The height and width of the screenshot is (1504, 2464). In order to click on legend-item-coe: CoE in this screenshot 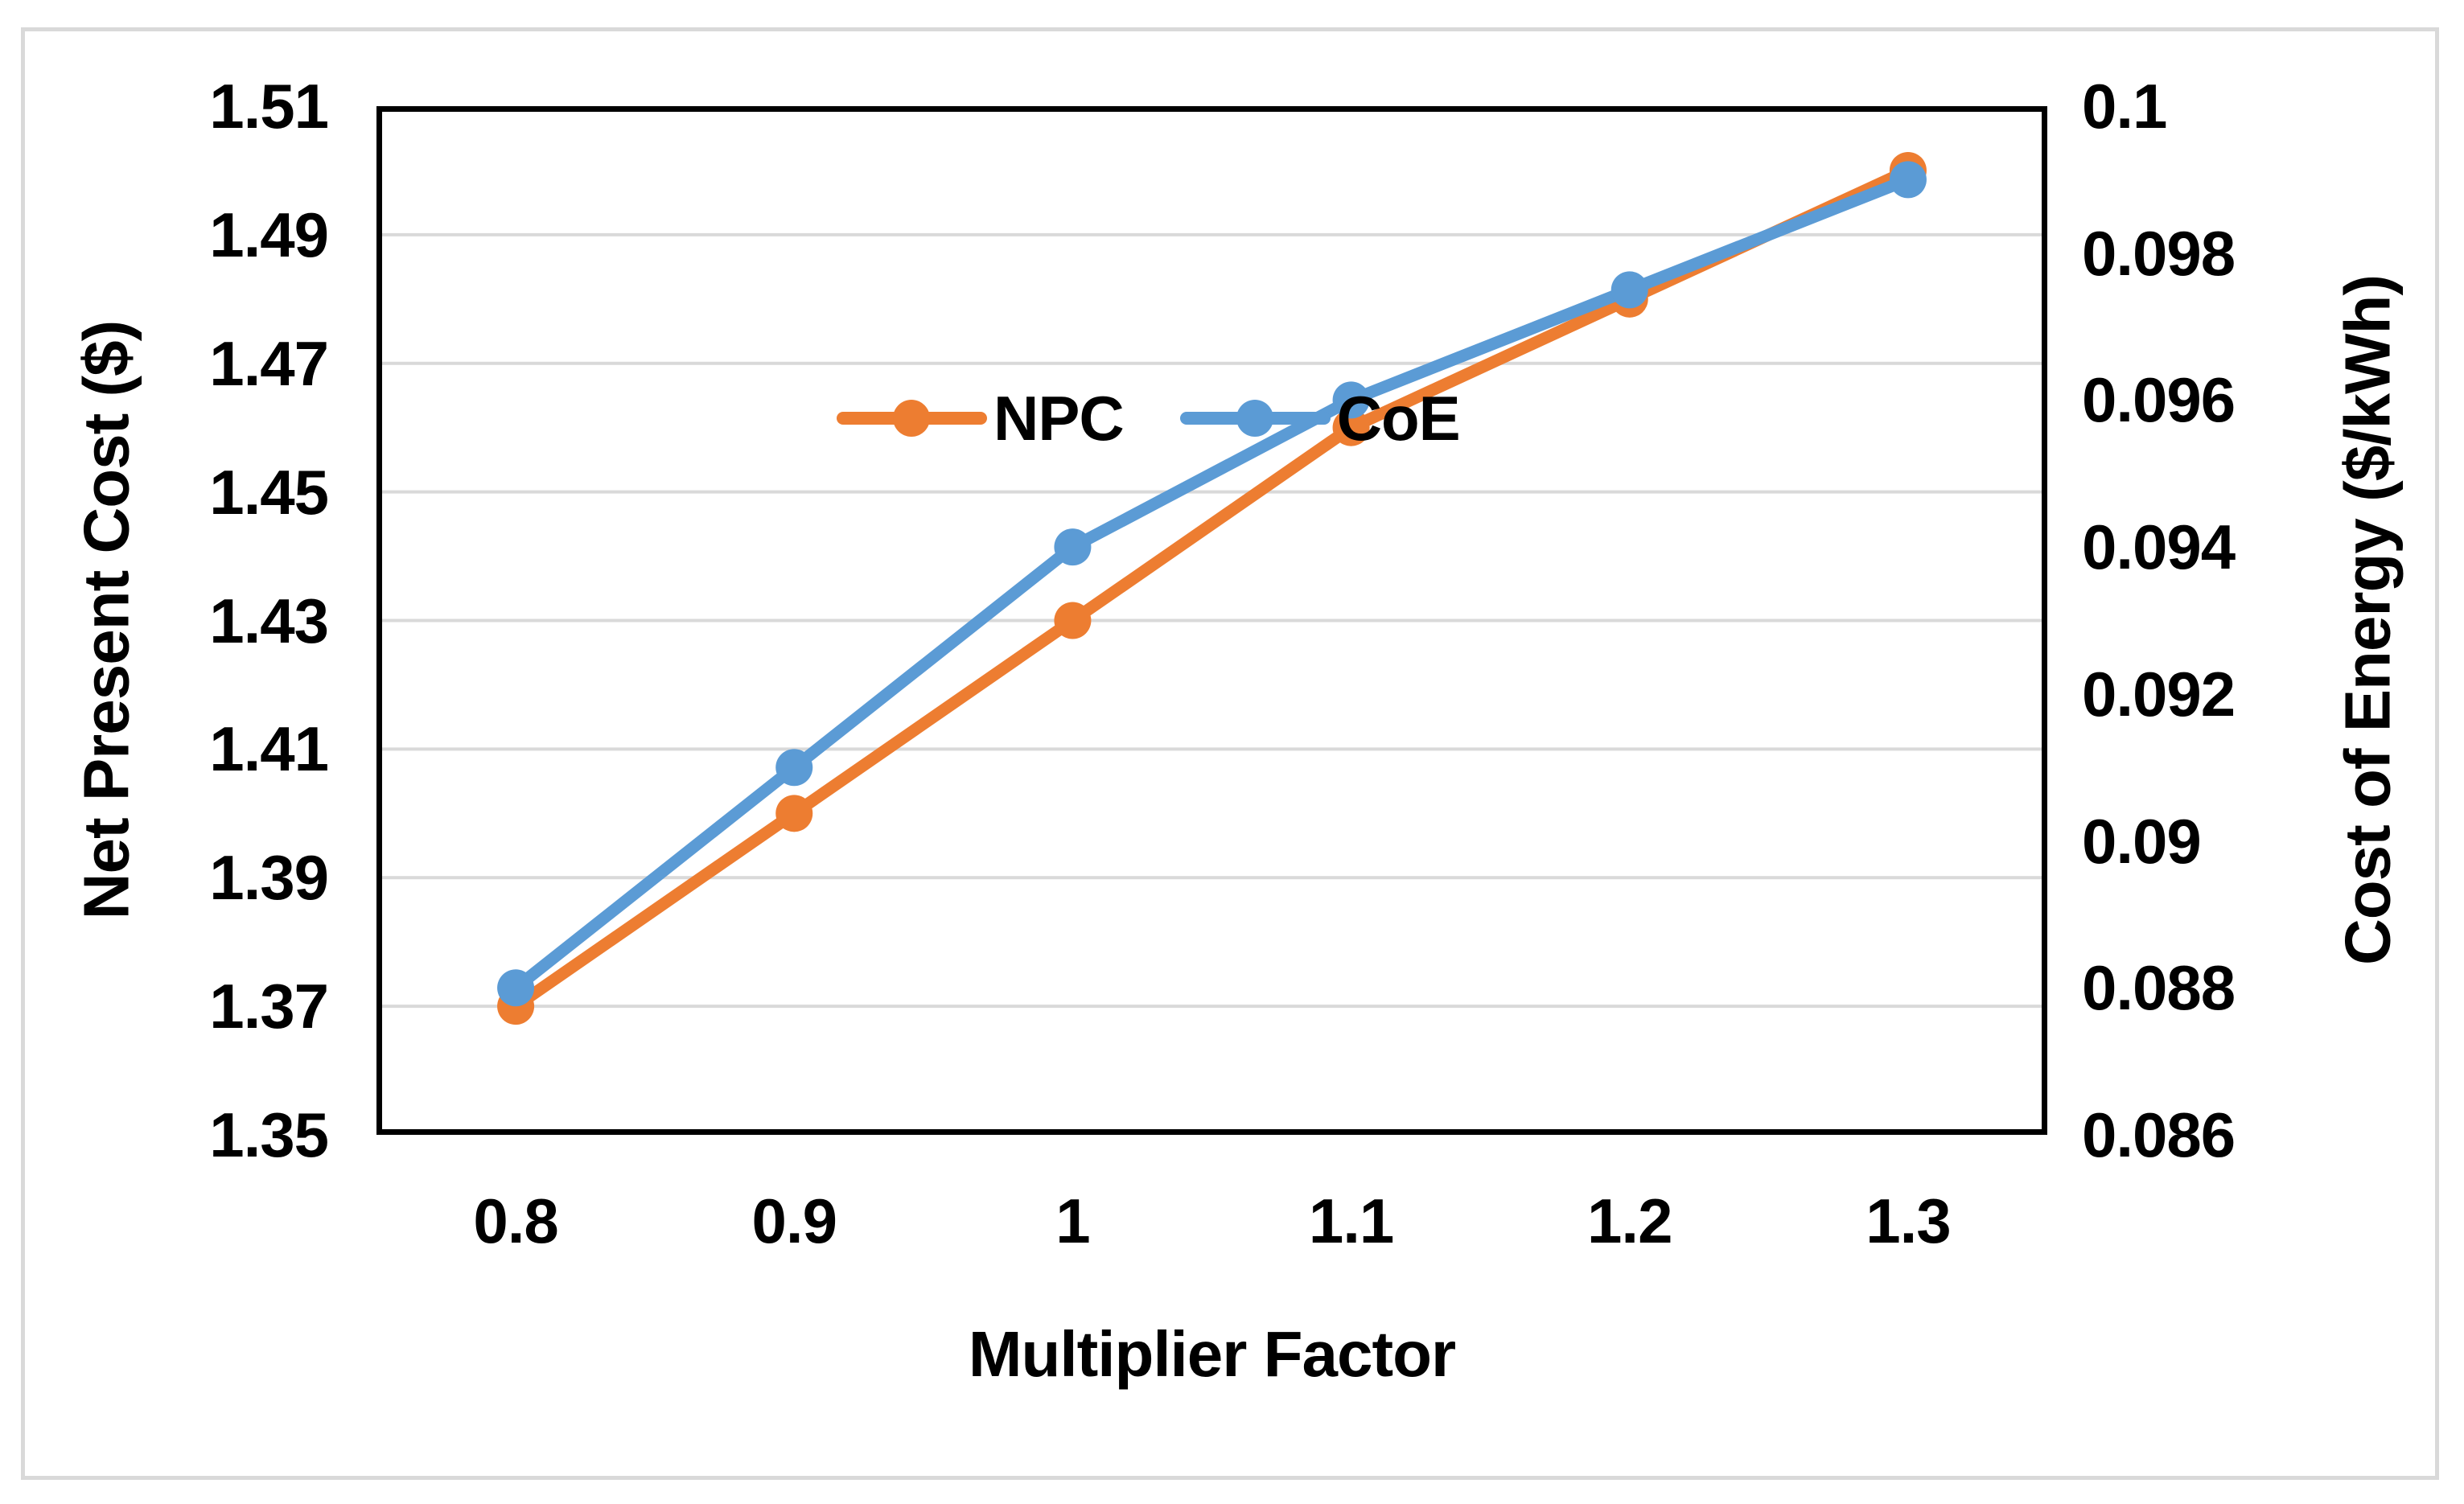, I will do `click(1320, 418)`.